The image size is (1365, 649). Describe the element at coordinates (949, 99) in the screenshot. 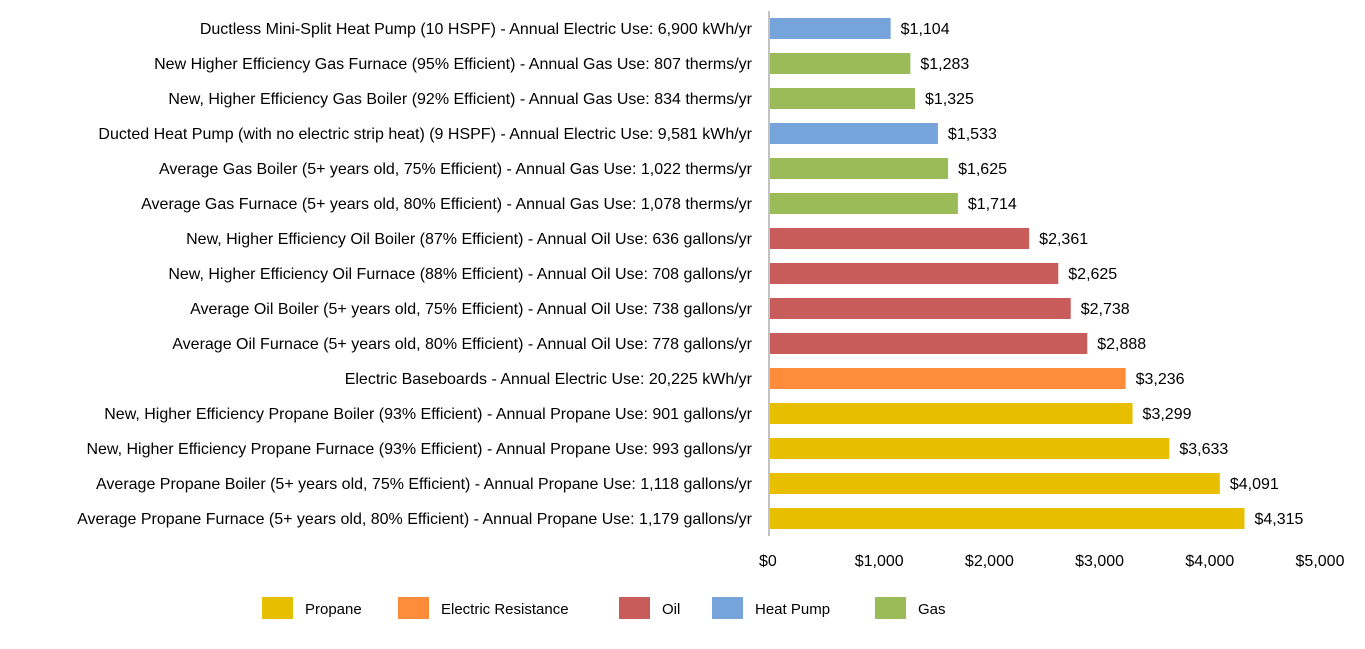

I see `value-label: $1,325` at that location.